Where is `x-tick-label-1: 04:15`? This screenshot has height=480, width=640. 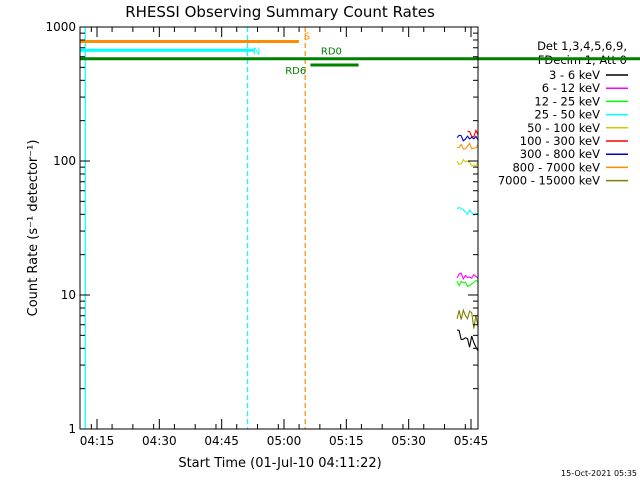
x-tick-label-1: 04:15 is located at coordinates (97, 441).